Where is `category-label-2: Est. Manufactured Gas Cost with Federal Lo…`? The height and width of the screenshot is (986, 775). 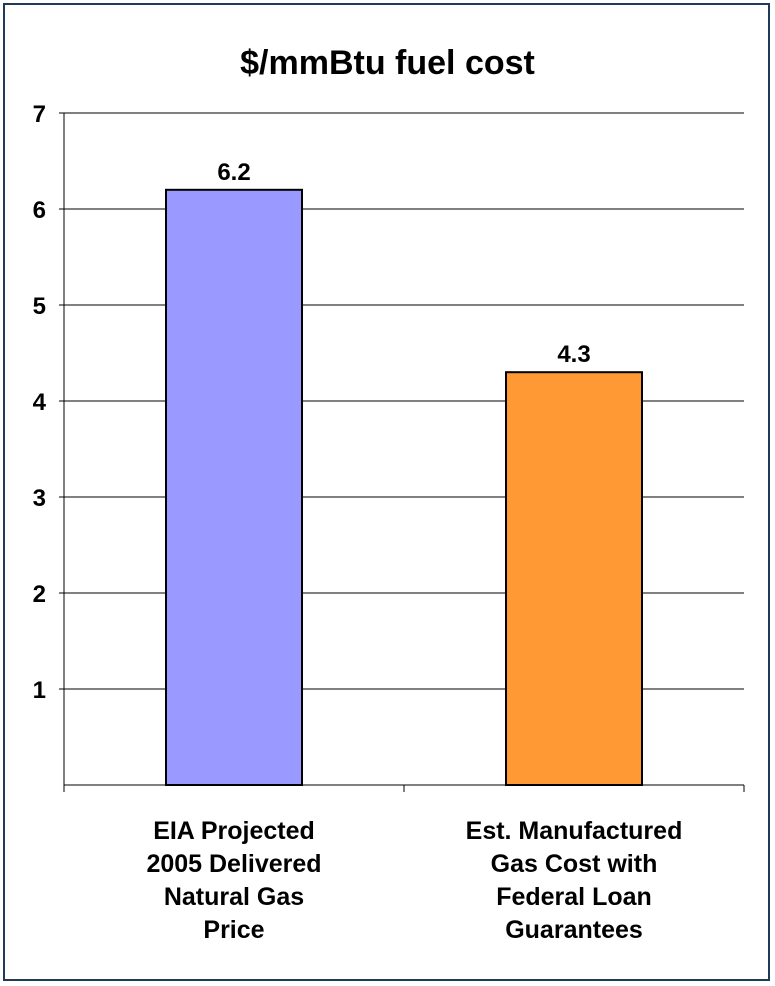 category-label-2: Est. Manufactured Gas Cost with Federal Lo… is located at coordinates (574, 881).